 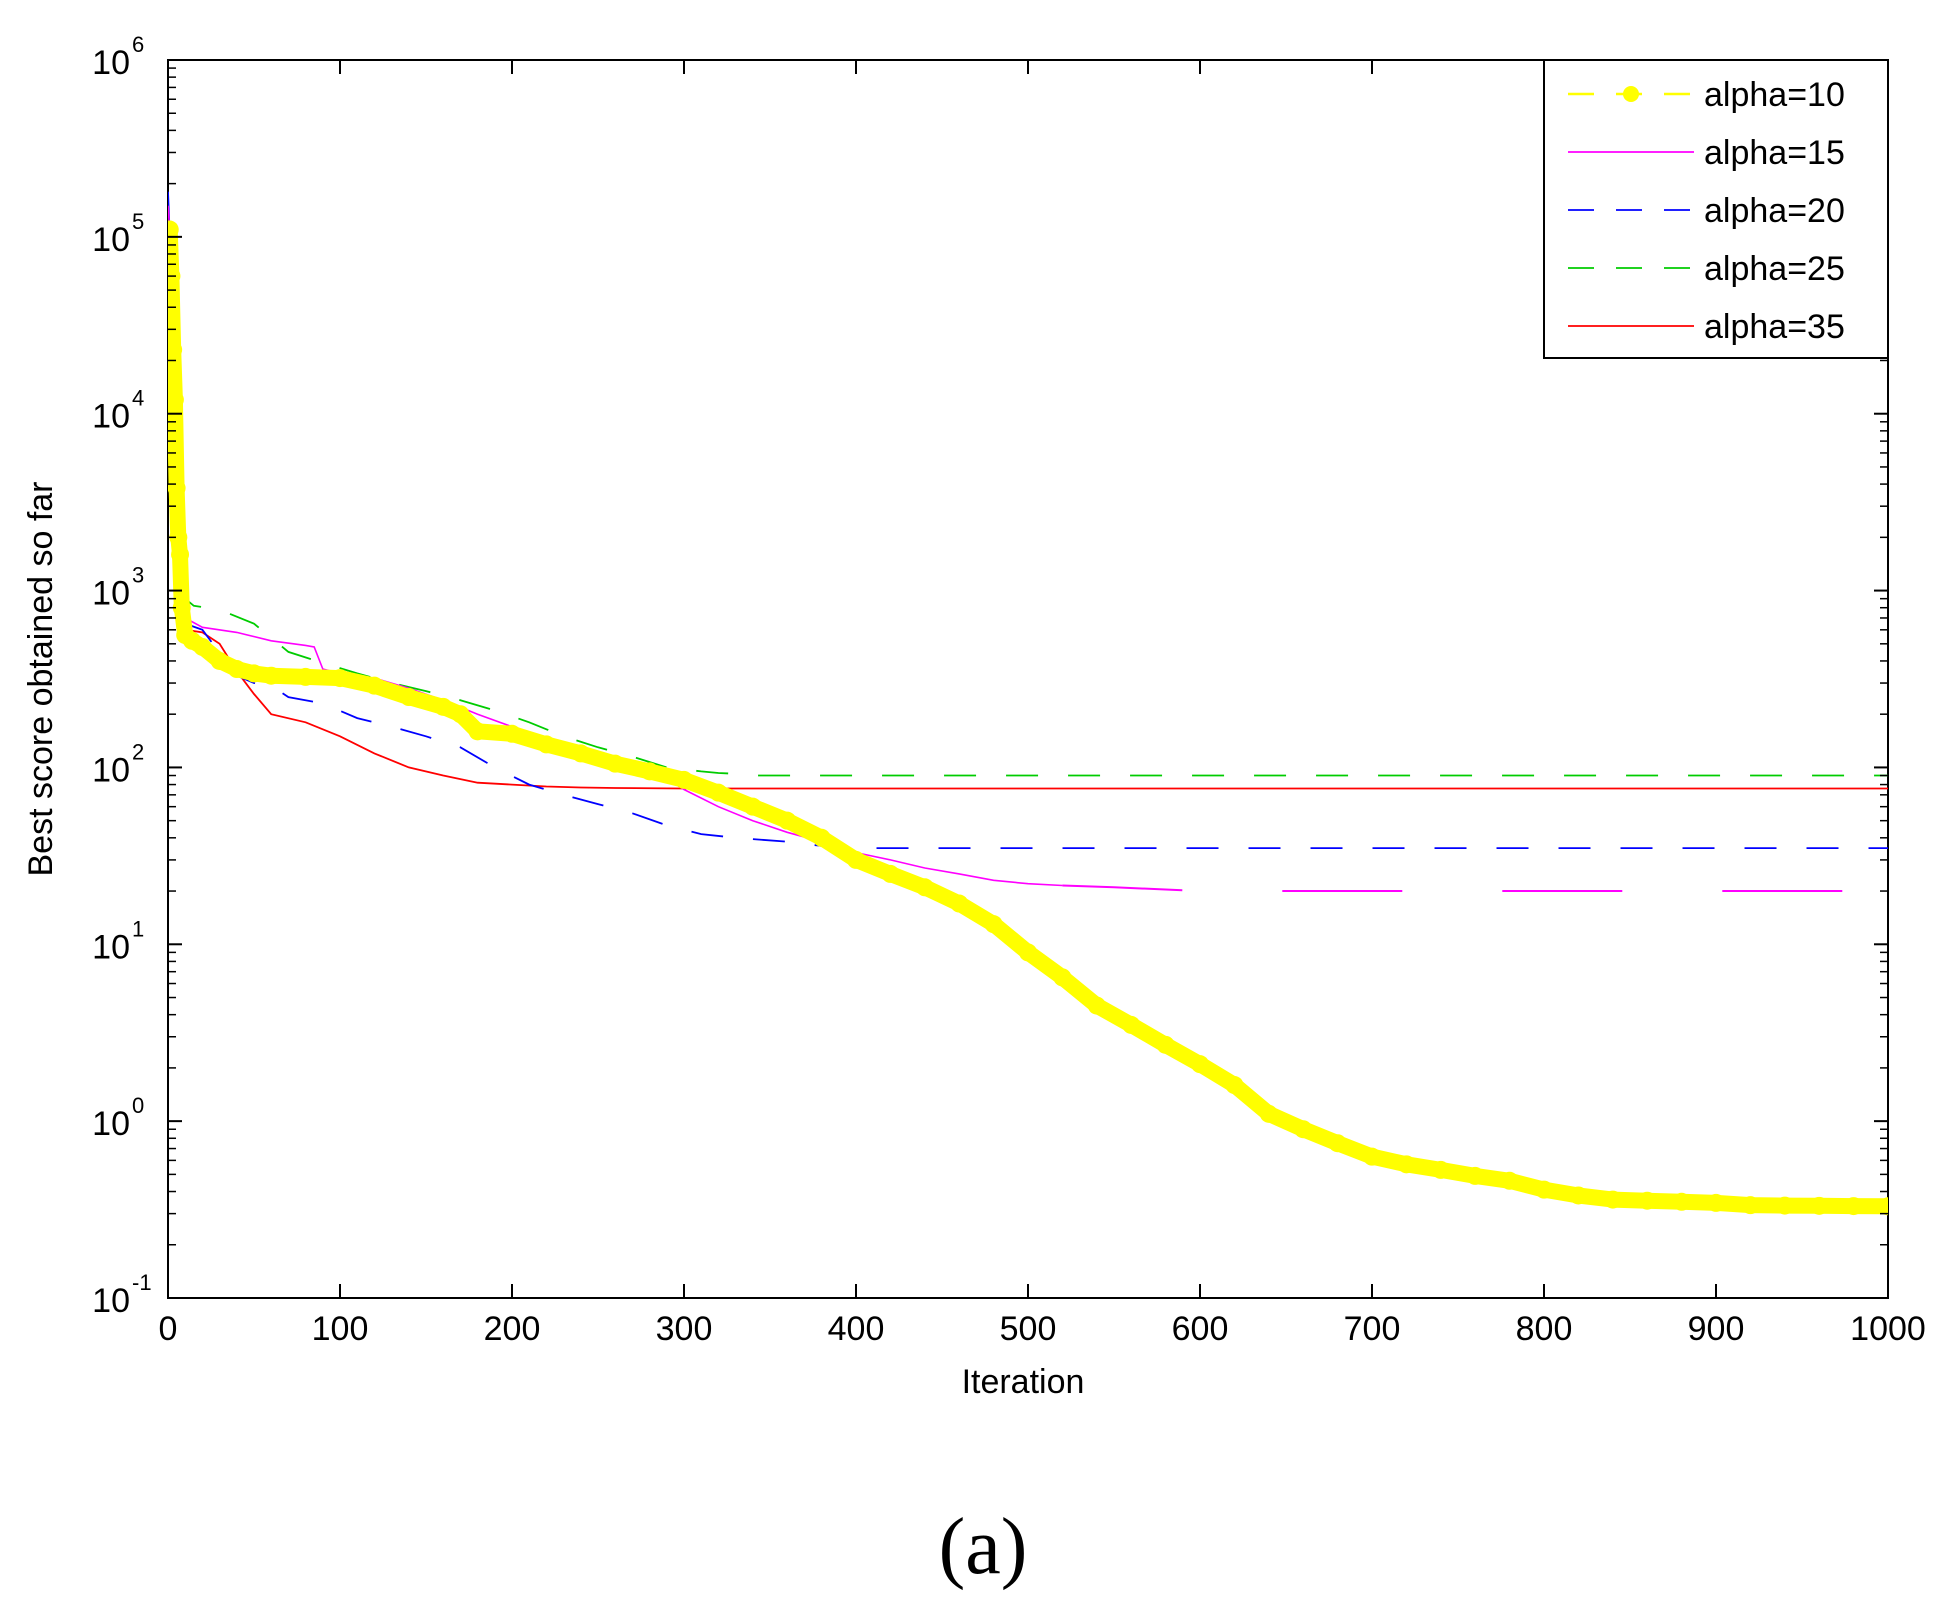 I want to click on y-tick-exponent: 5, so click(x=138, y=221).